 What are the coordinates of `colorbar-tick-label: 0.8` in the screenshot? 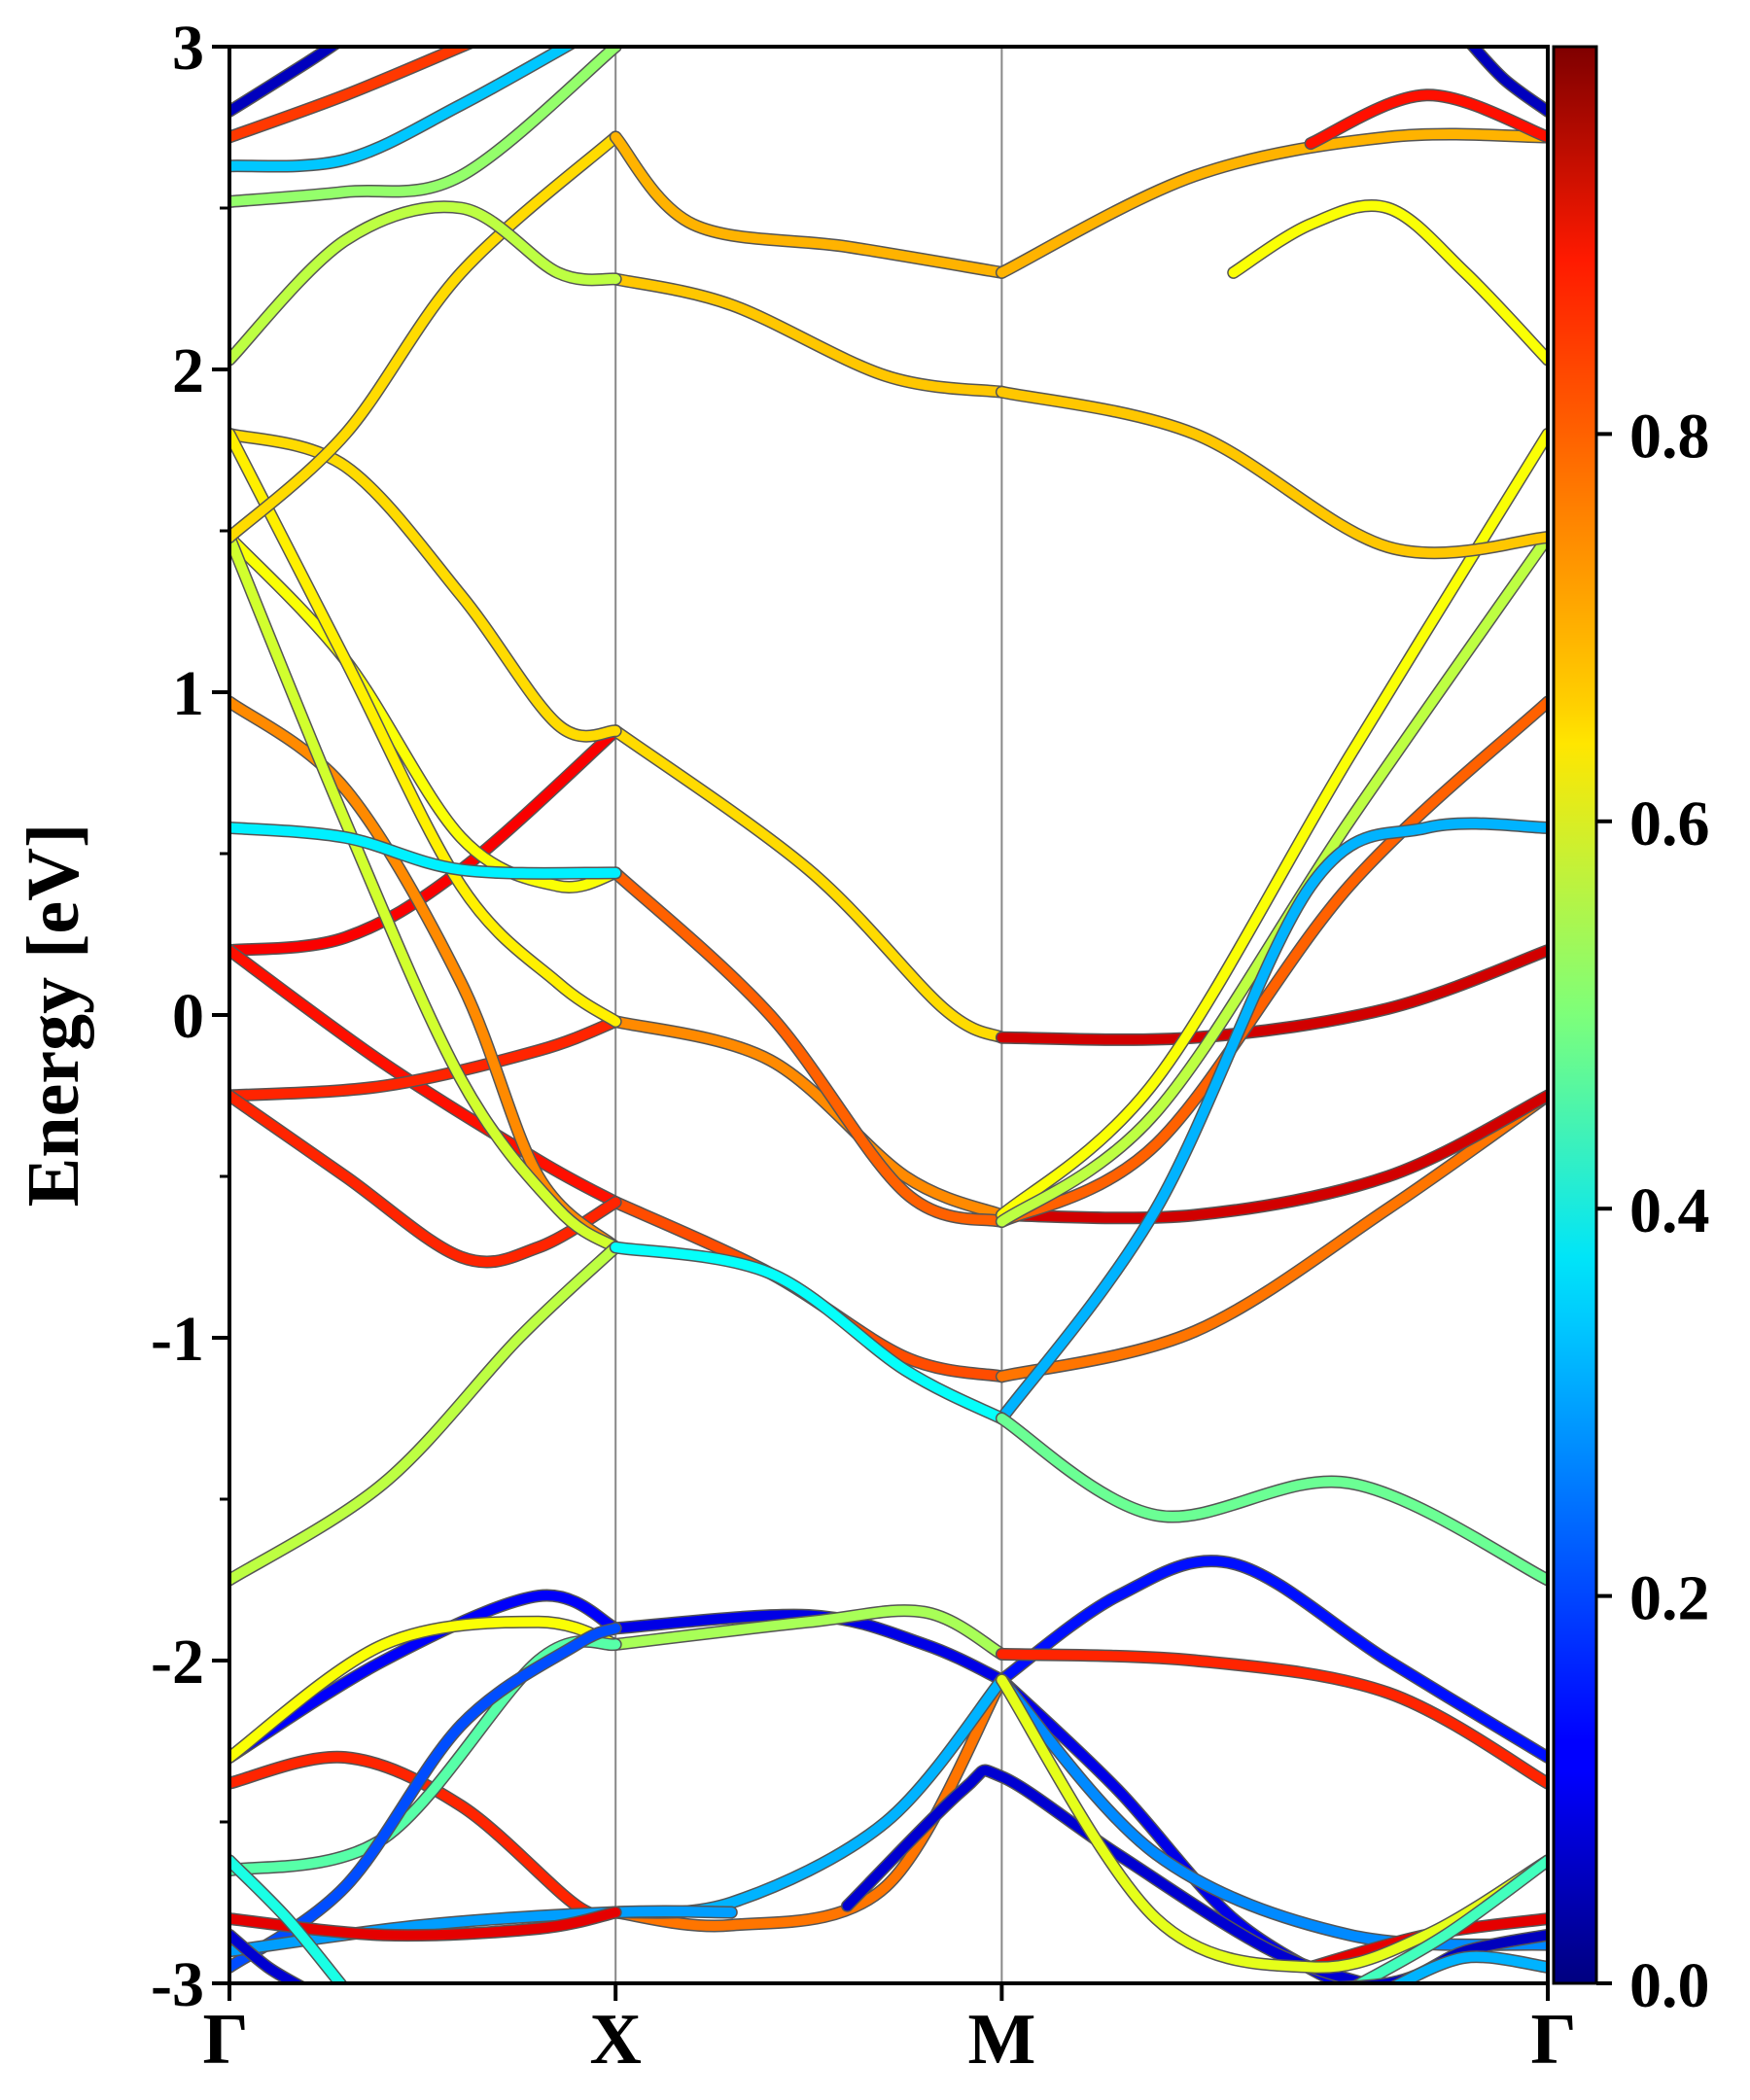 It's located at (1669, 436).